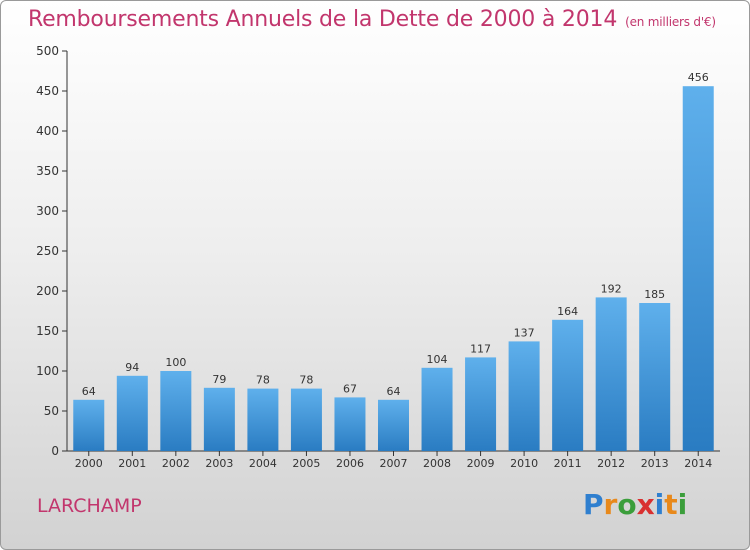 The width and height of the screenshot is (750, 550). What do you see at coordinates (698, 77) in the screenshot?
I see `data-label: 456` at bounding box center [698, 77].